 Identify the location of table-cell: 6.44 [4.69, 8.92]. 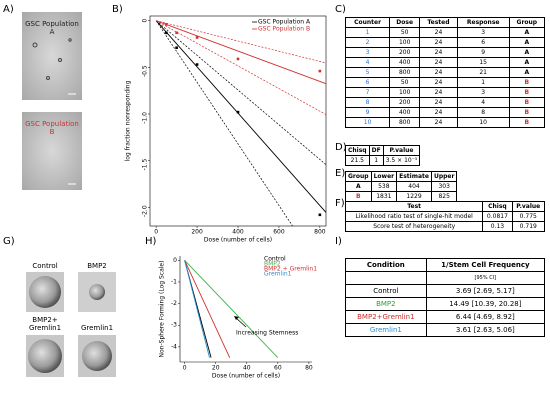
(485, 317).